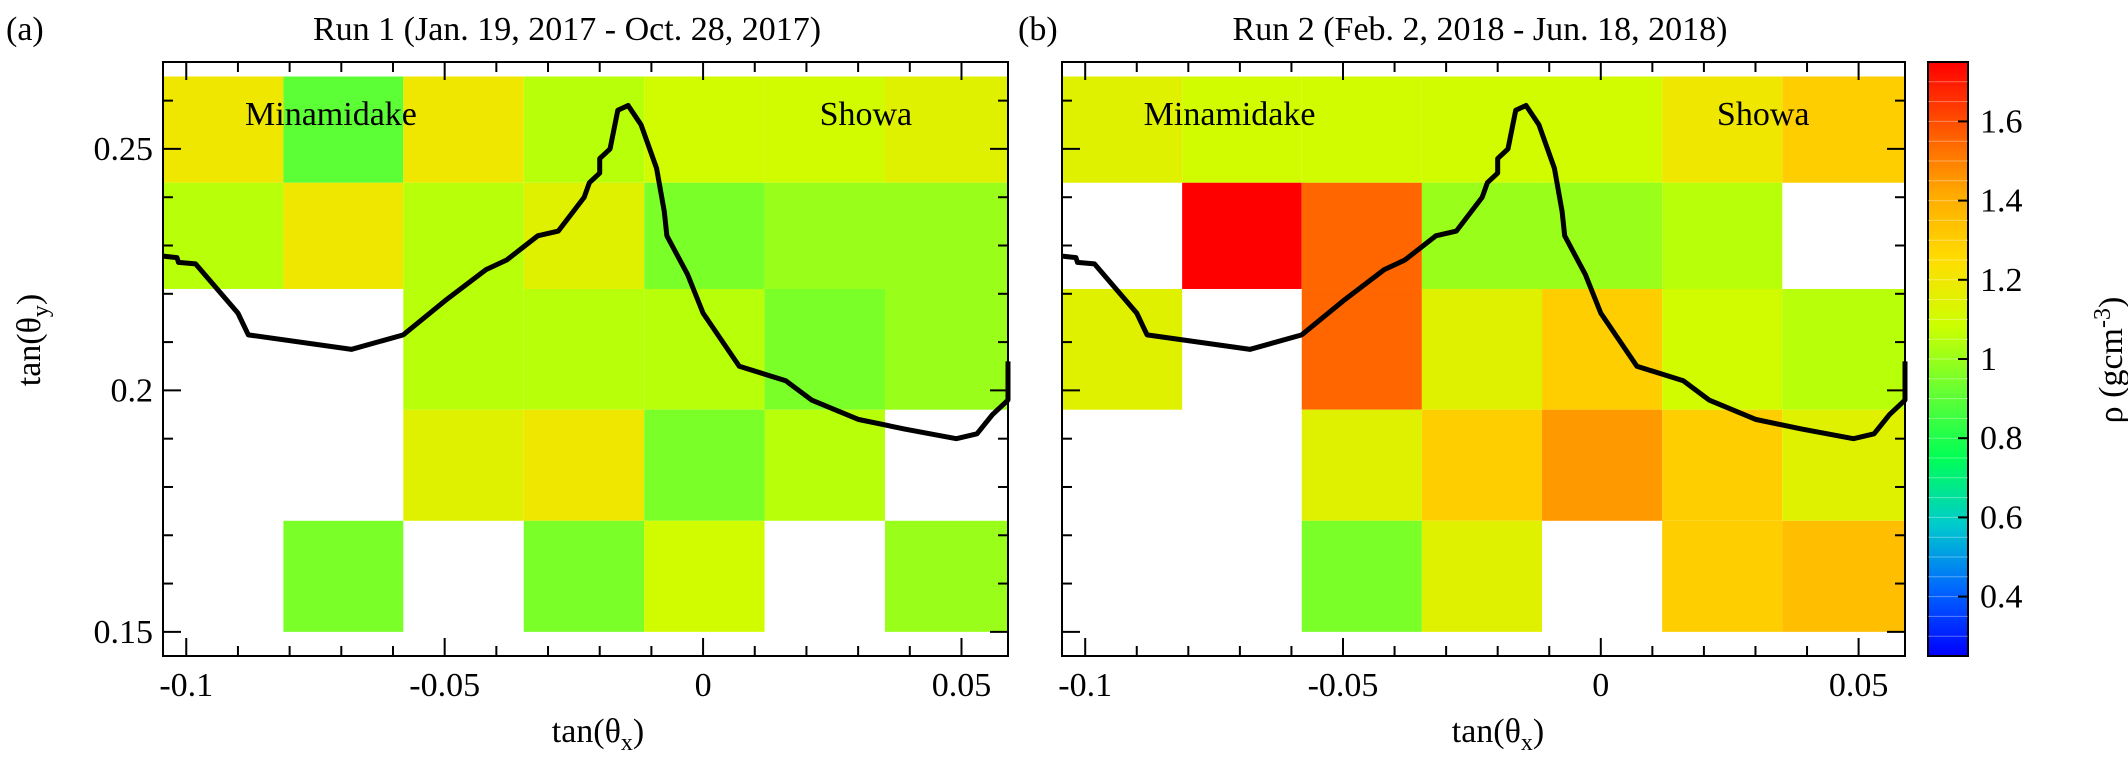  What do you see at coordinates (1480, 29) in the screenshot?
I see `panel-title: Run 2 (Feb. 2, 2018 - Jun. 18, 2018)` at bounding box center [1480, 29].